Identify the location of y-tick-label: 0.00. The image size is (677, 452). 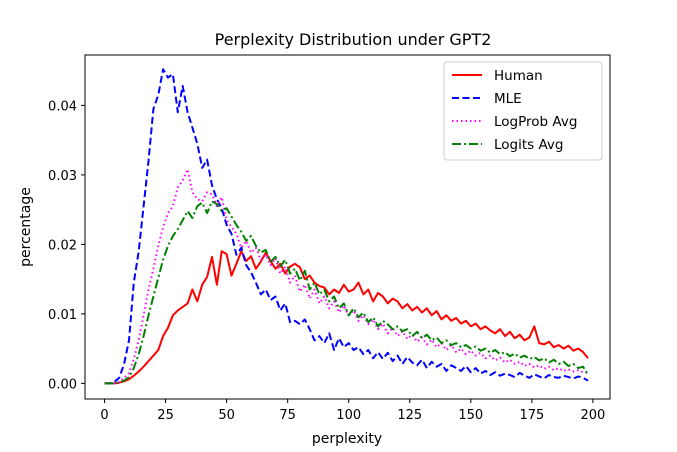
(62, 384).